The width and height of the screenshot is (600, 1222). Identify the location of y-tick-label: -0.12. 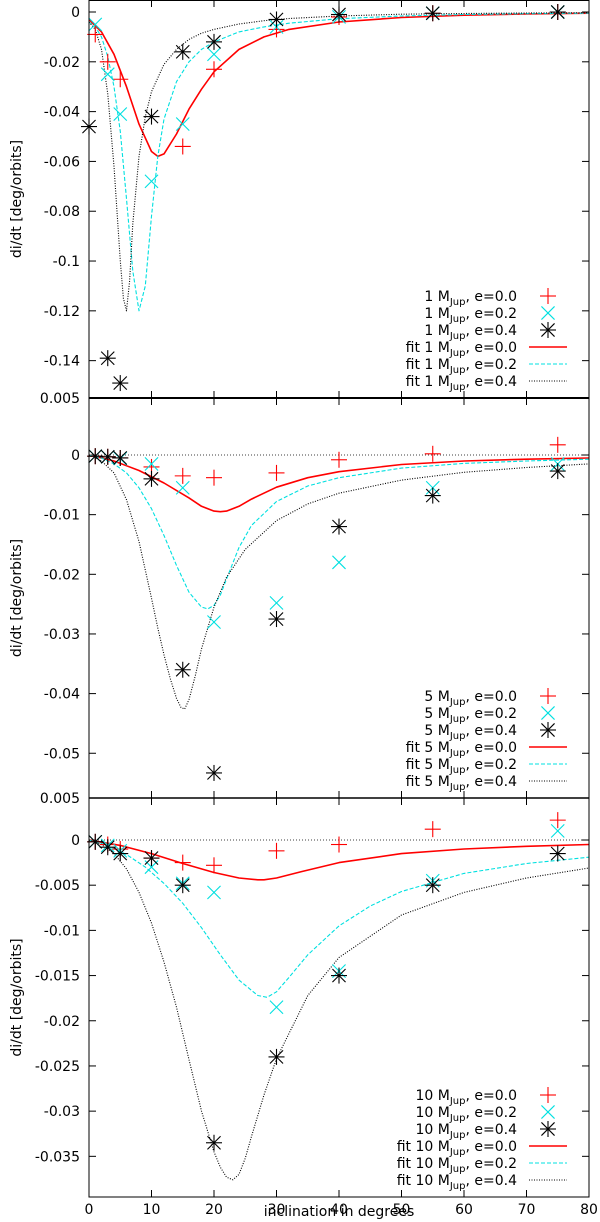
(62, 312).